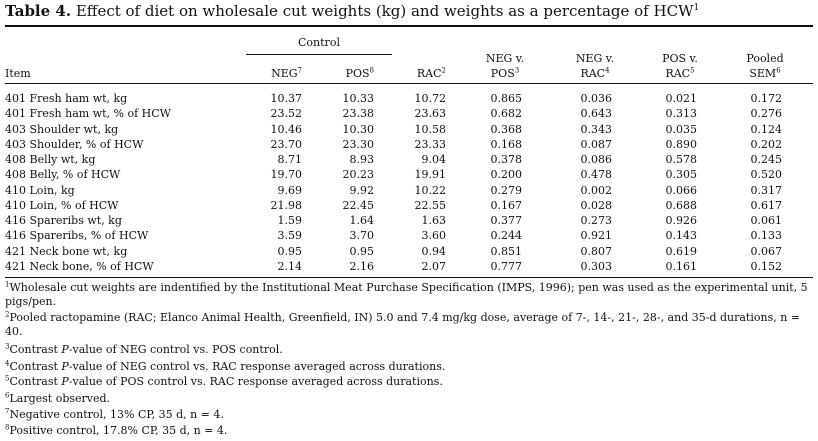  I want to click on footnote-text: Positive control, 17.8% CP, 35 d, n = 4., so click(118, 430).